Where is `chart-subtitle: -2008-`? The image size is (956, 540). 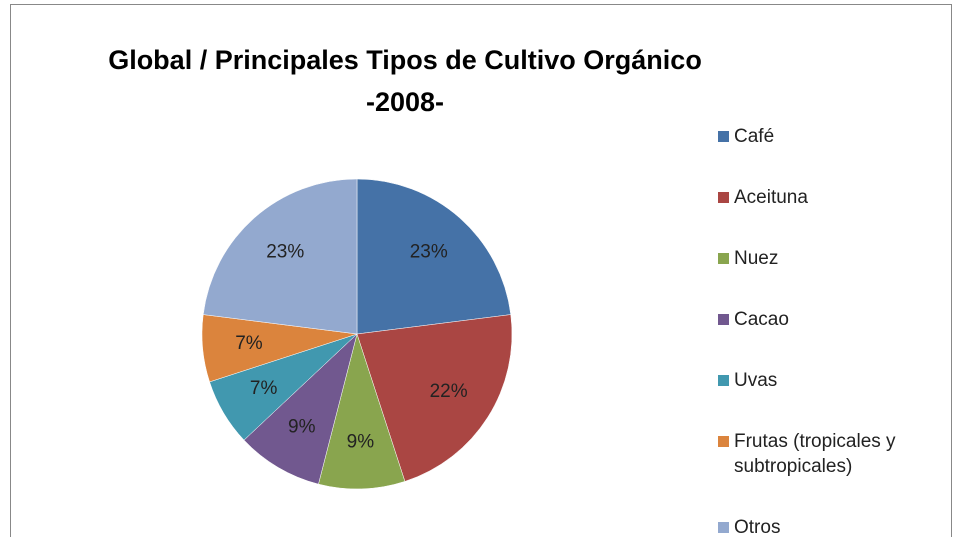 chart-subtitle: -2008- is located at coordinates (405, 102).